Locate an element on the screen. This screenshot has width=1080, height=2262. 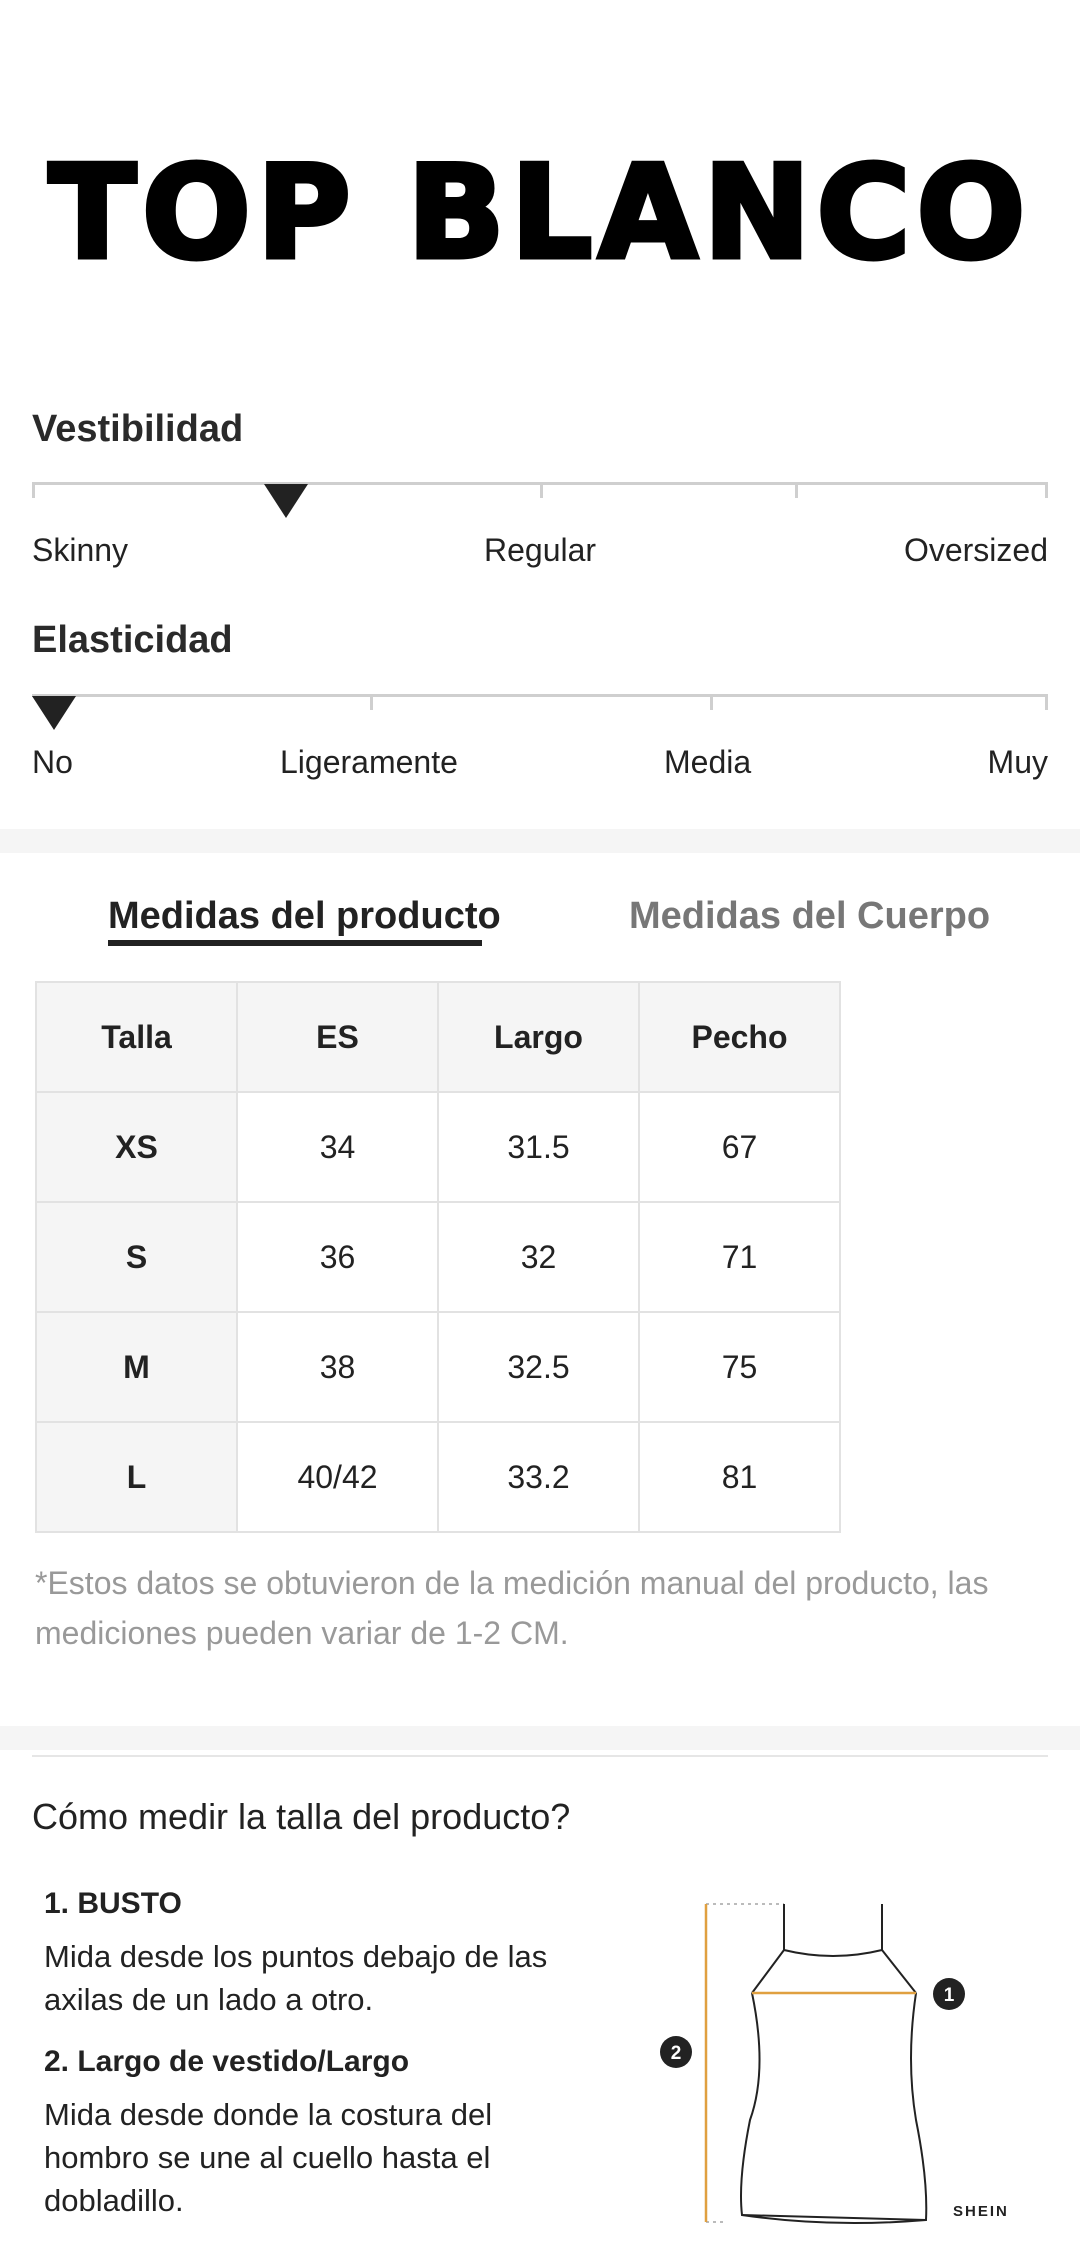
cell-es: 34 is located at coordinates (337, 1147).